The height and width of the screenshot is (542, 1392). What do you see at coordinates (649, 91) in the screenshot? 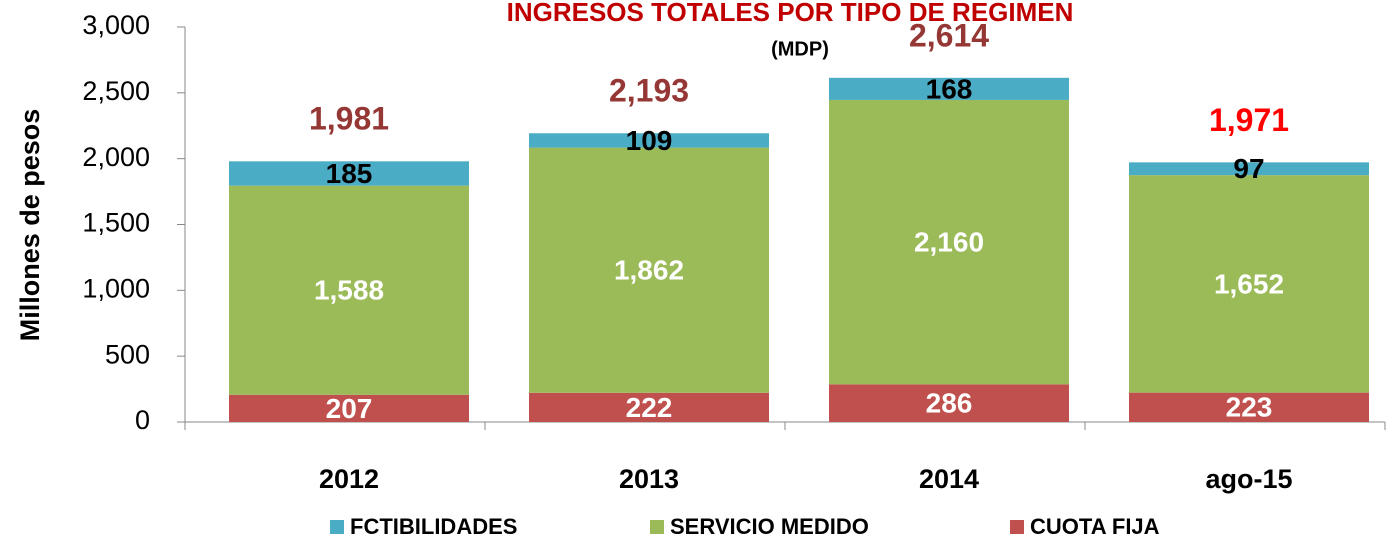
I see `total-label: 2,193` at bounding box center [649, 91].